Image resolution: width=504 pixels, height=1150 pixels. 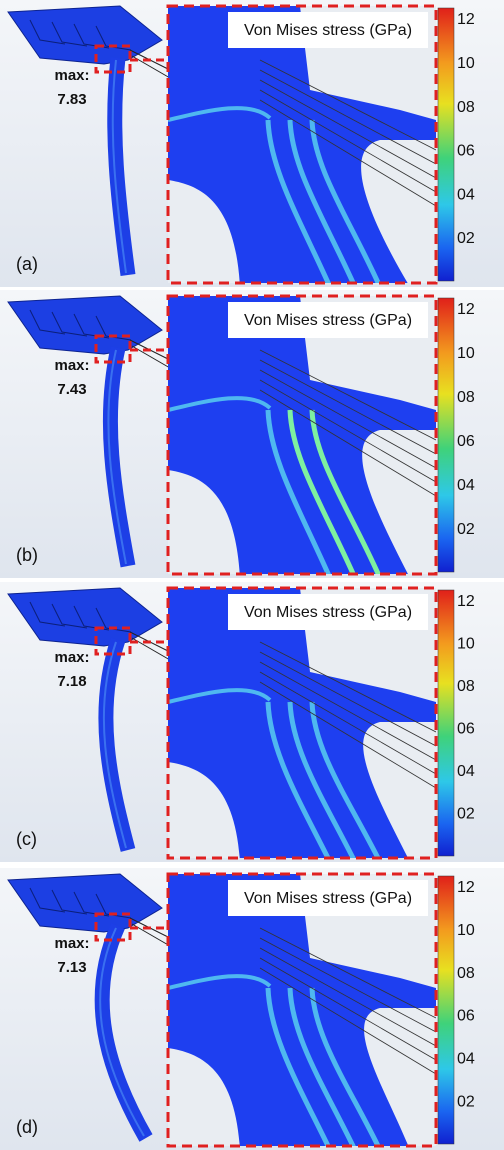 What do you see at coordinates (26, 839) in the screenshot?
I see `panel-label: (c)` at bounding box center [26, 839].